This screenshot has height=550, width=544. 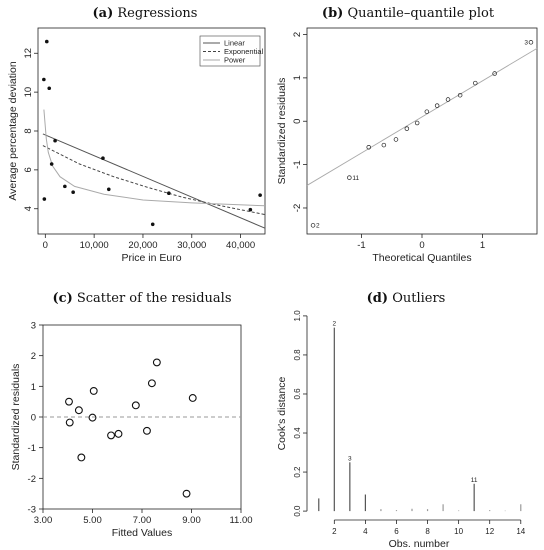 What do you see at coordinates (103, 13) in the screenshot?
I see `panel-a-label: (a)` at bounding box center [103, 13].